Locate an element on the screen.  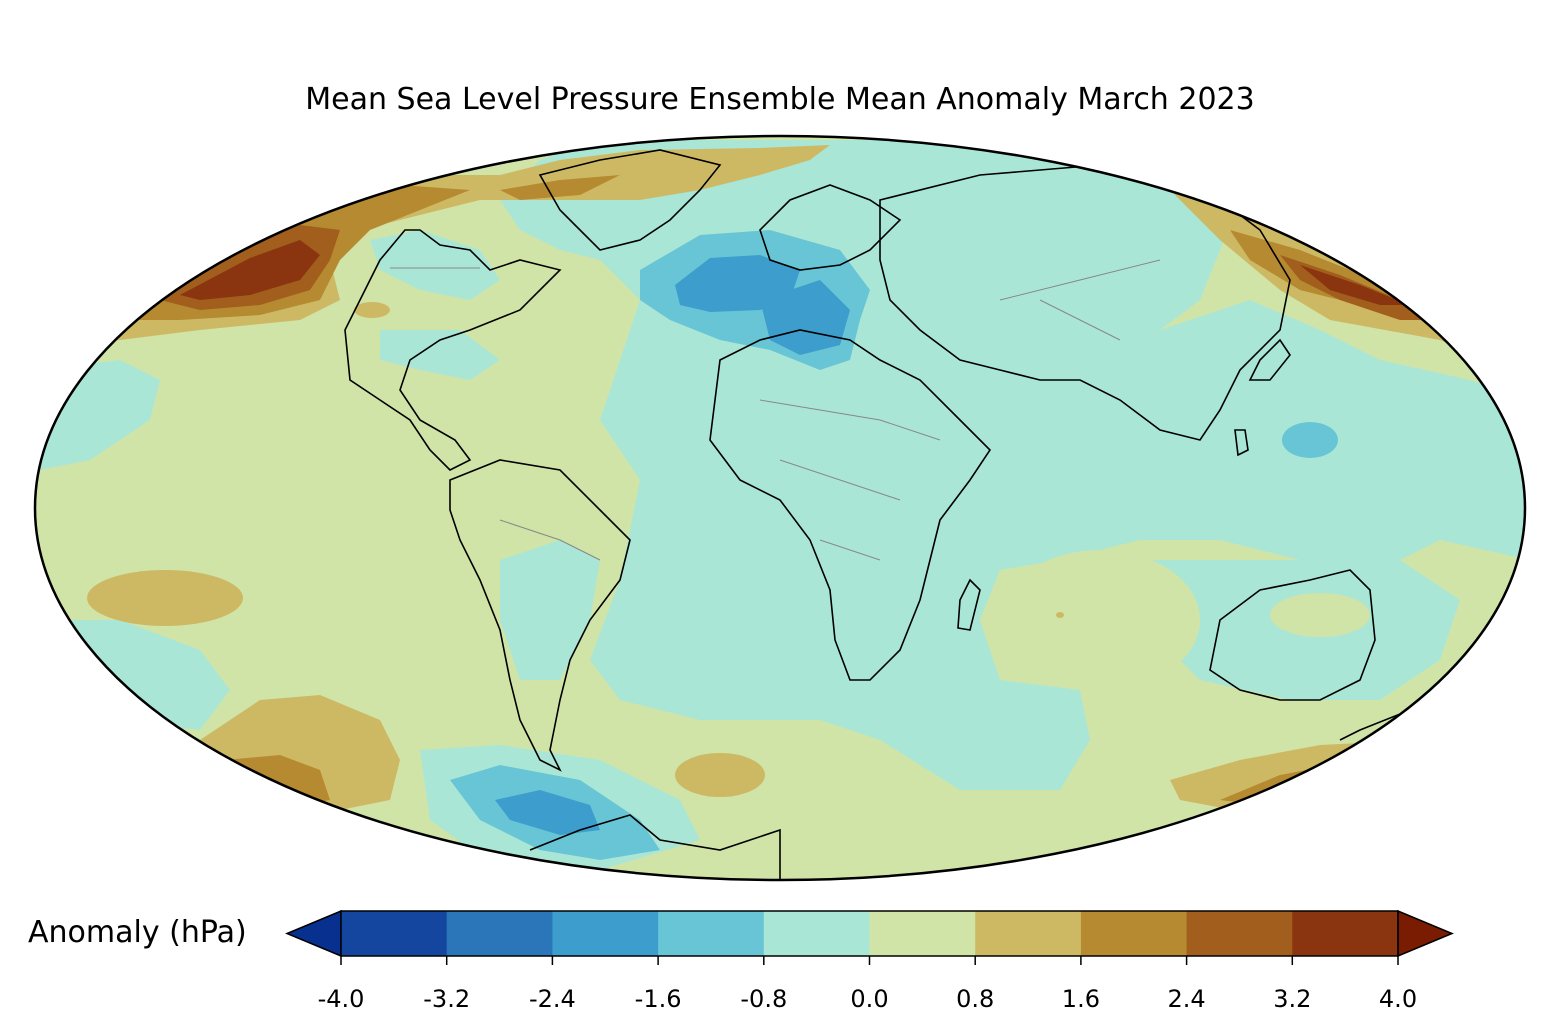
colorbar is located at coordinates (869, 937).